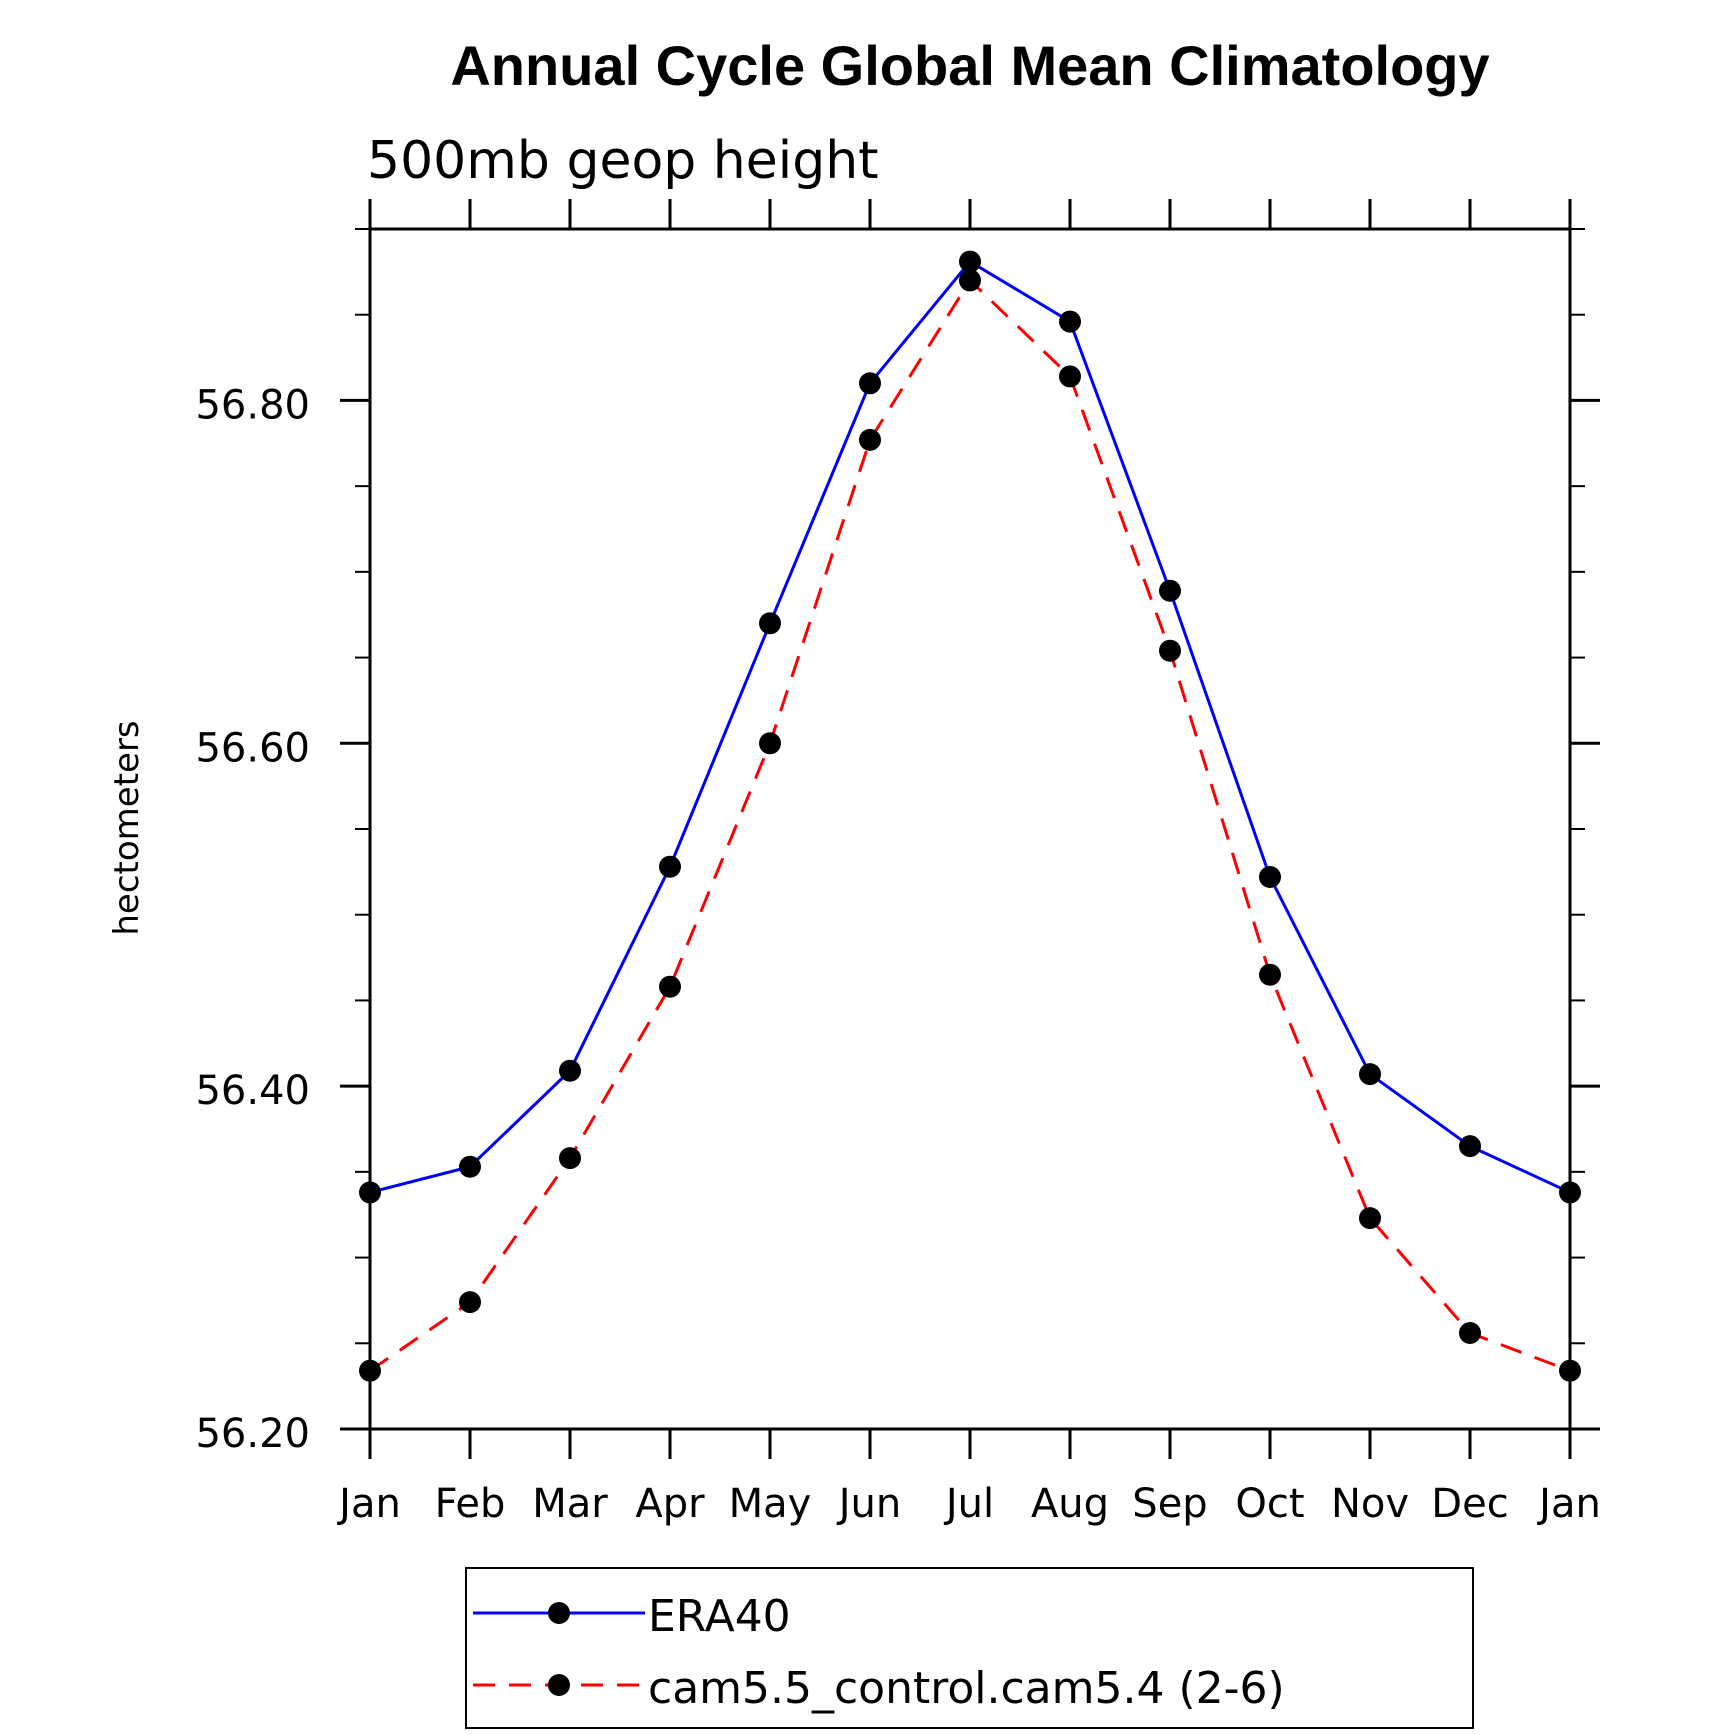 Image resolution: width=1710 pixels, height=1735 pixels. I want to click on legend-marker-cam, so click(559, 1685).